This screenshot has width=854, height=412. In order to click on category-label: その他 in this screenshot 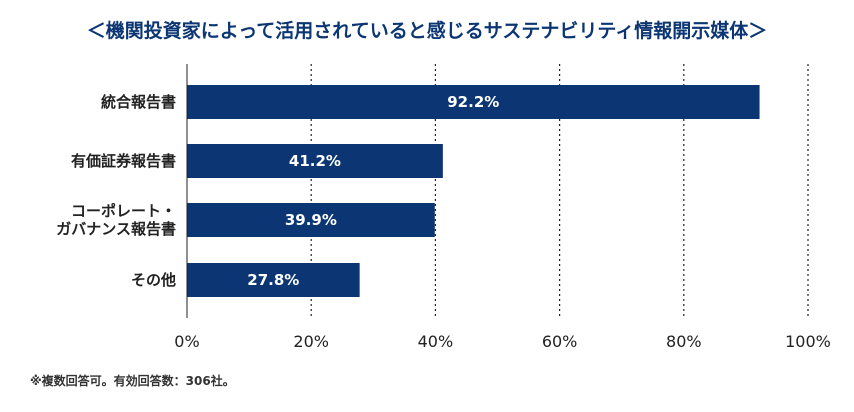, I will do `click(153, 280)`.